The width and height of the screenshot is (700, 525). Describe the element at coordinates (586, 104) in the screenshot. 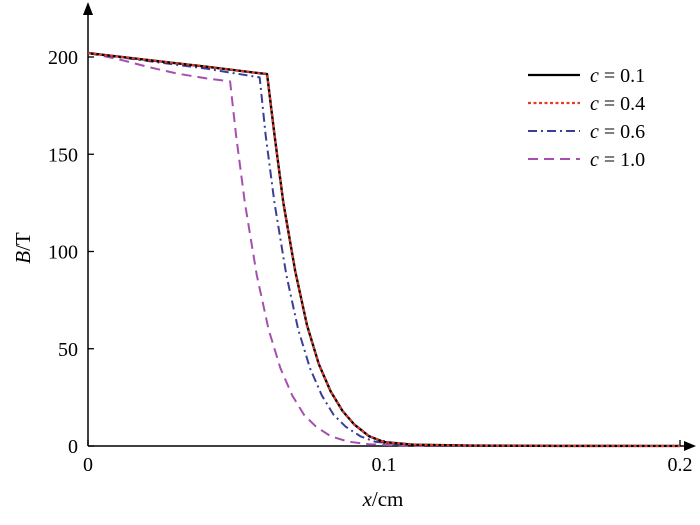

I see `legend-item: c = 0.4` at that location.